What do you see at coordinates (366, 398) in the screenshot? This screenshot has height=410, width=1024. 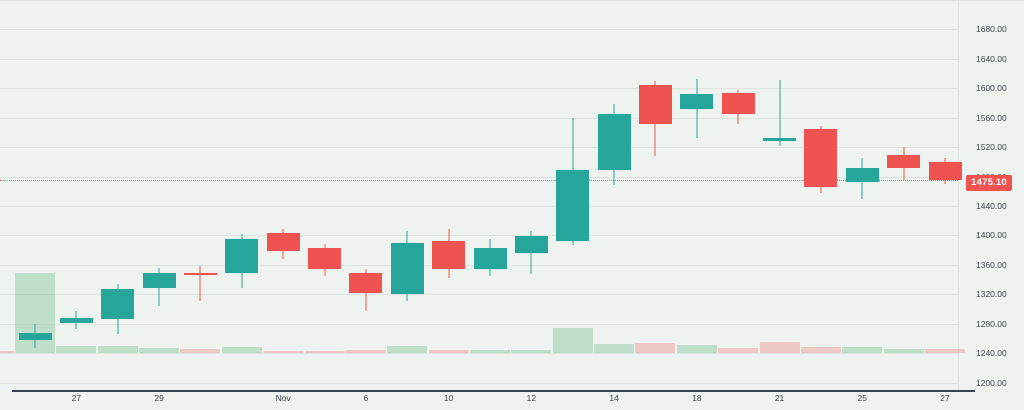 I see `x-axis-tick-label: 6` at bounding box center [366, 398].